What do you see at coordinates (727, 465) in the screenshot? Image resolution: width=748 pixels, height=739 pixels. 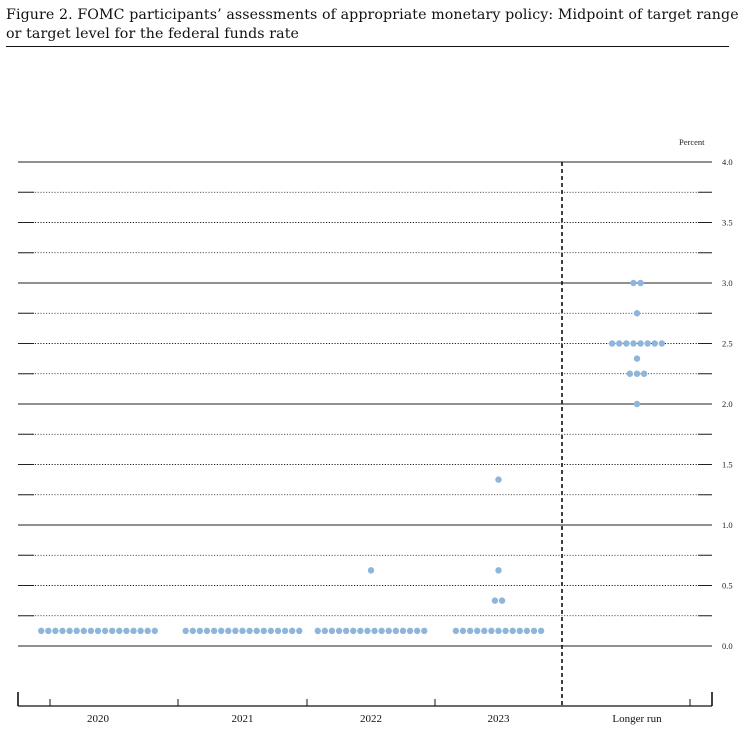 I see `y-tick-label: 1.5` at bounding box center [727, 465].